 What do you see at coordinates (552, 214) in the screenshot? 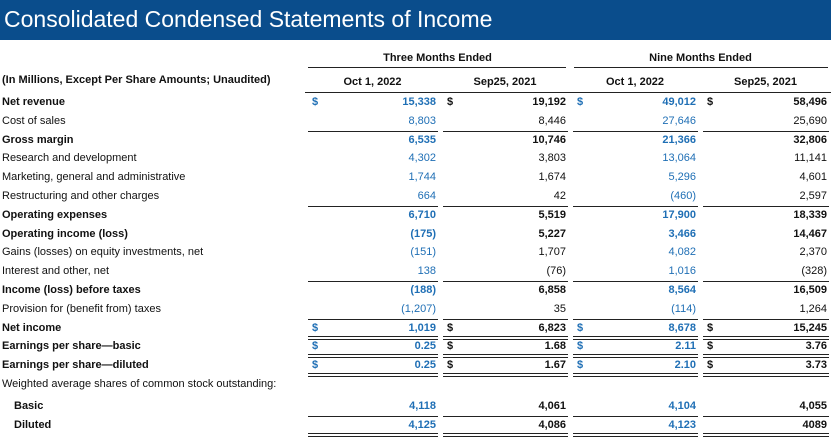
I see `cell-value: 5,519` at bounding box center [552, 214].